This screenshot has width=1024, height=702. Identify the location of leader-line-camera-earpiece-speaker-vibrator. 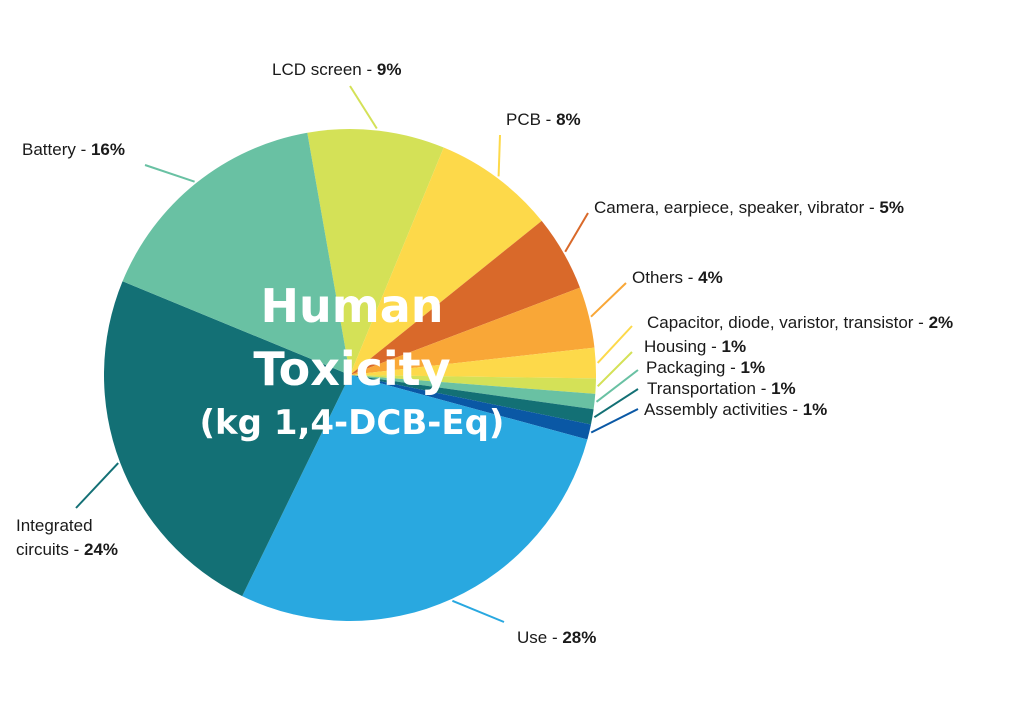
(576, 232).